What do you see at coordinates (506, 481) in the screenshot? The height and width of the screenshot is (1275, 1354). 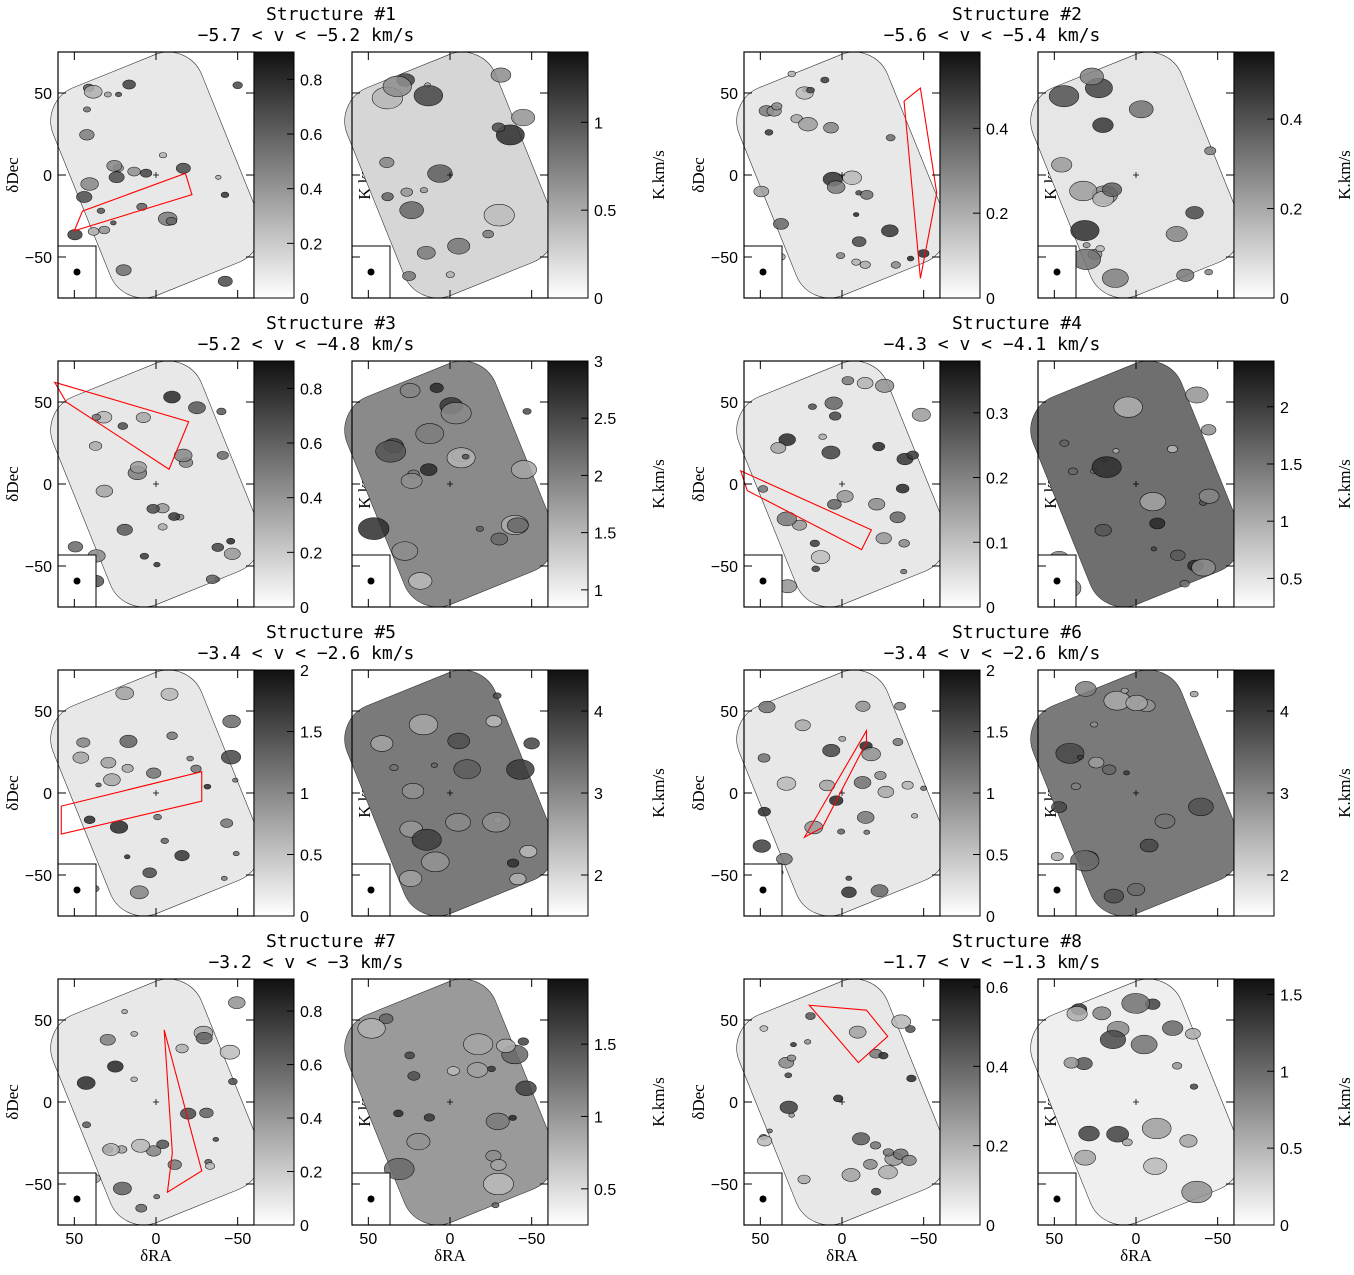 I see `map-right: 1 1.5 2 2.5 3 K.km/s` at bounding box center [506, 481].